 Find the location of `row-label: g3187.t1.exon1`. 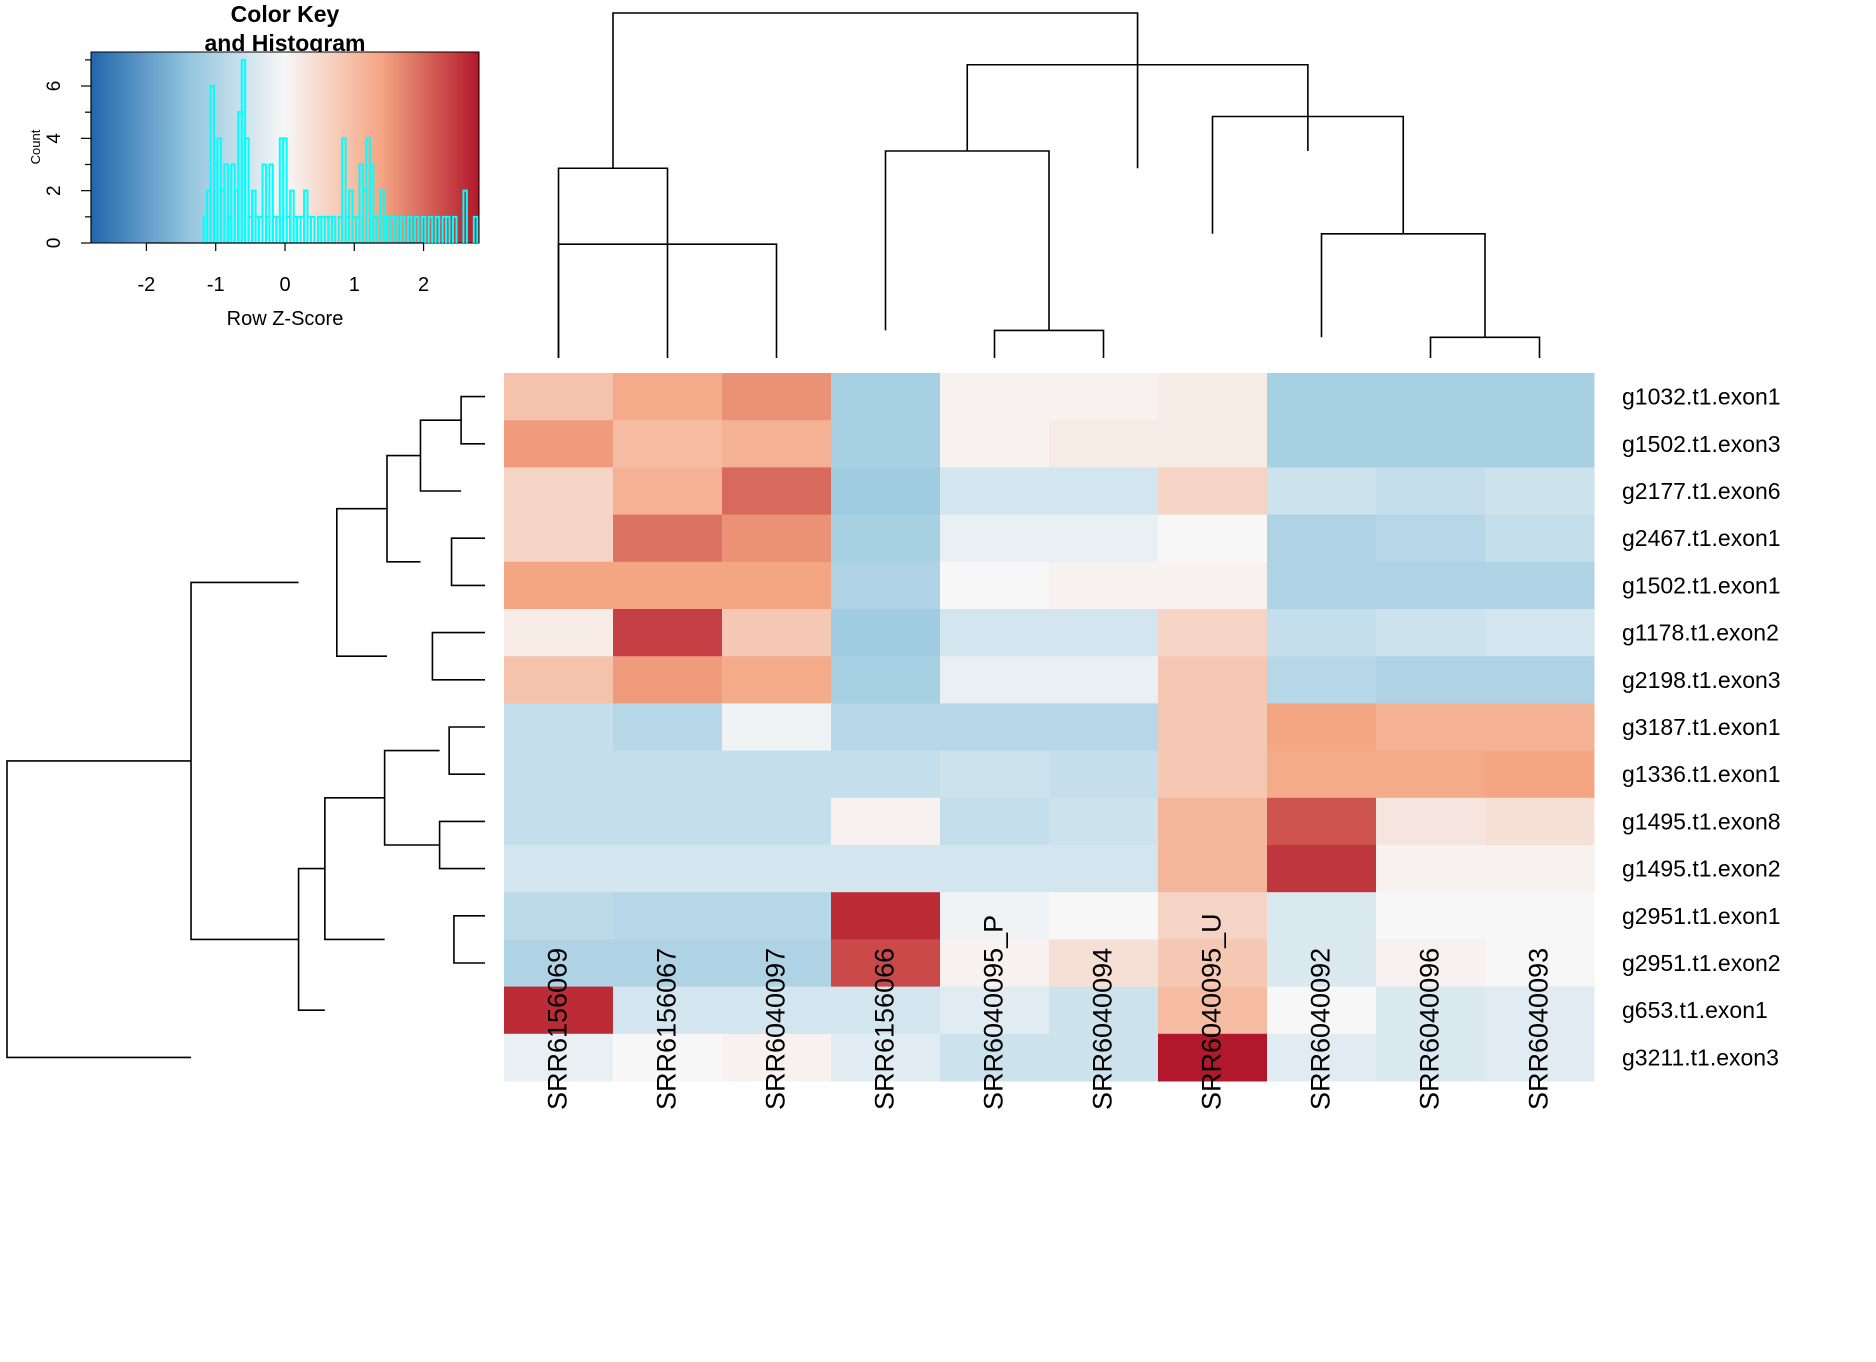

row-label: g3187.t1.exon1 is located at coordinates (1701, 727).